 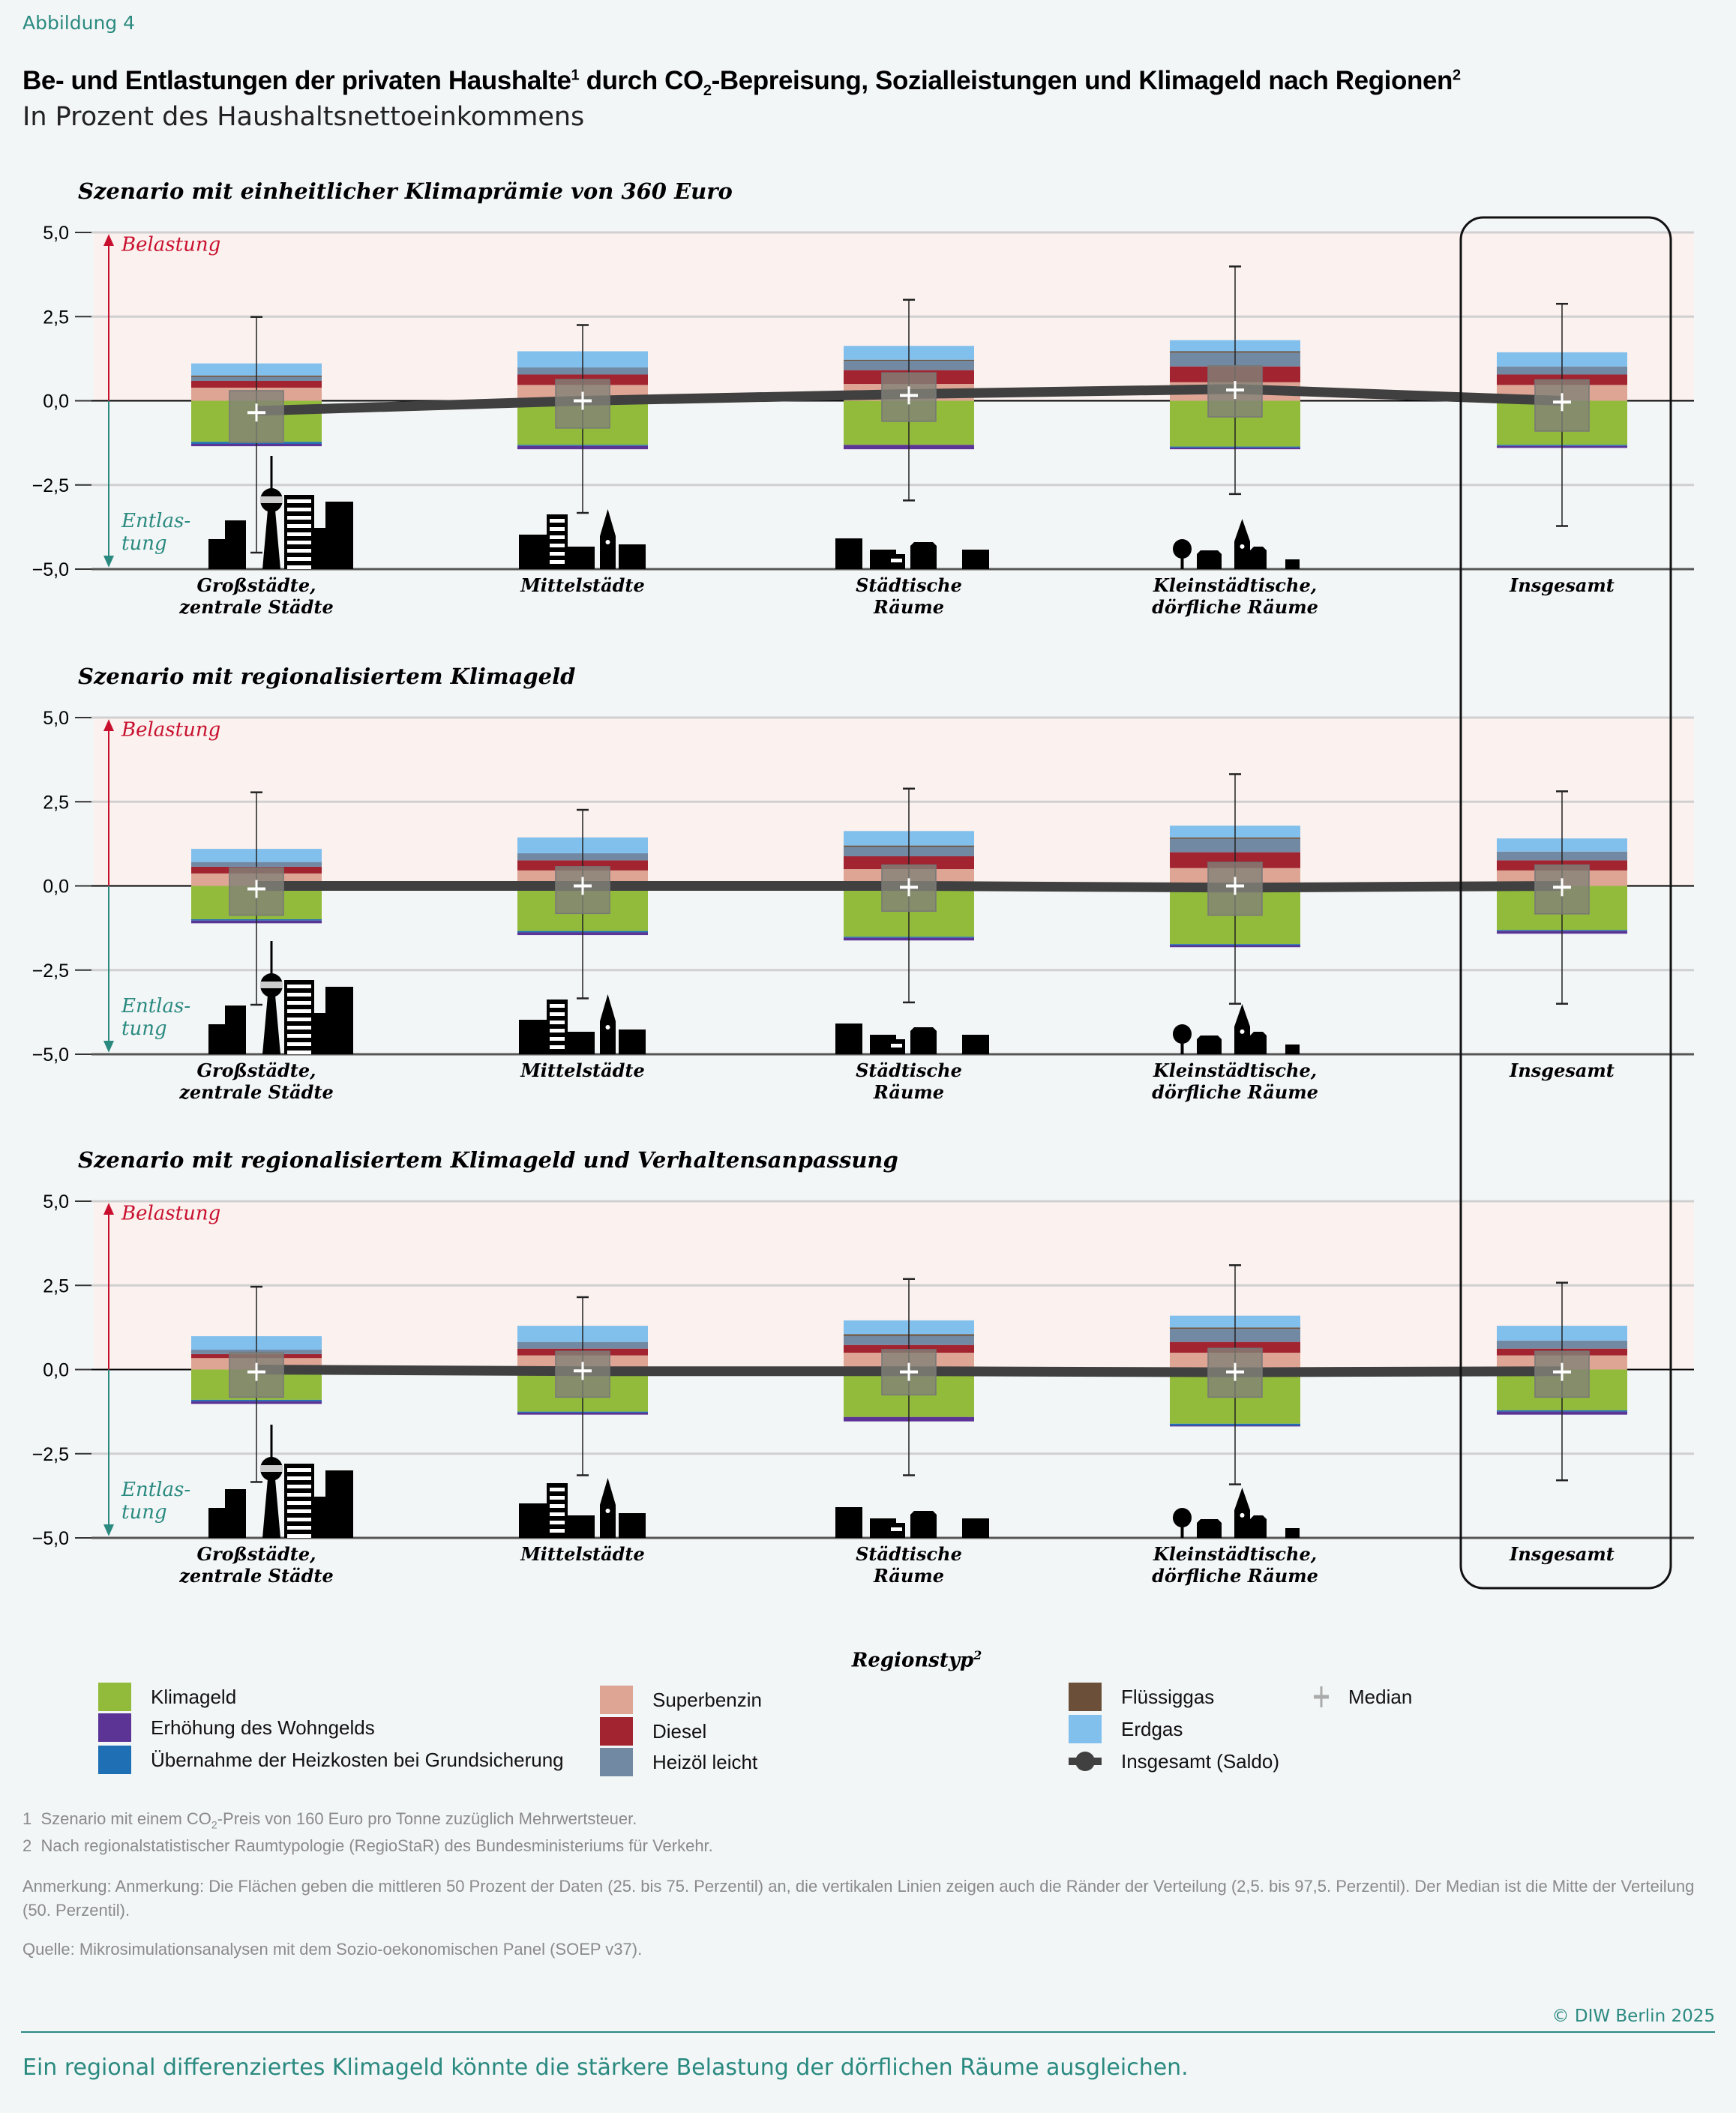 I want to click on arrow-up-icon, so click(x=108, y=1209).